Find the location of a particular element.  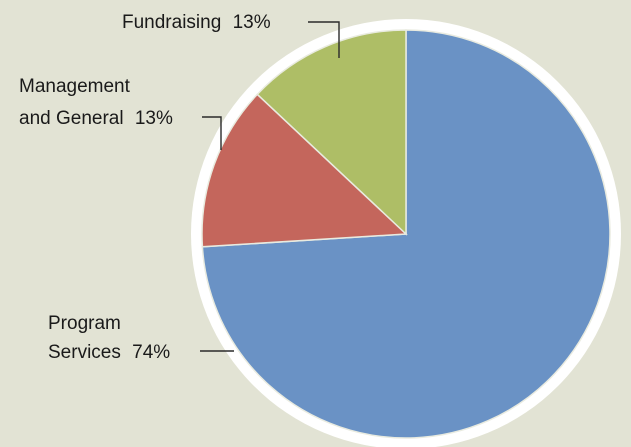

label-fundraising-percent: 13% is located at coordinates (252, 22).